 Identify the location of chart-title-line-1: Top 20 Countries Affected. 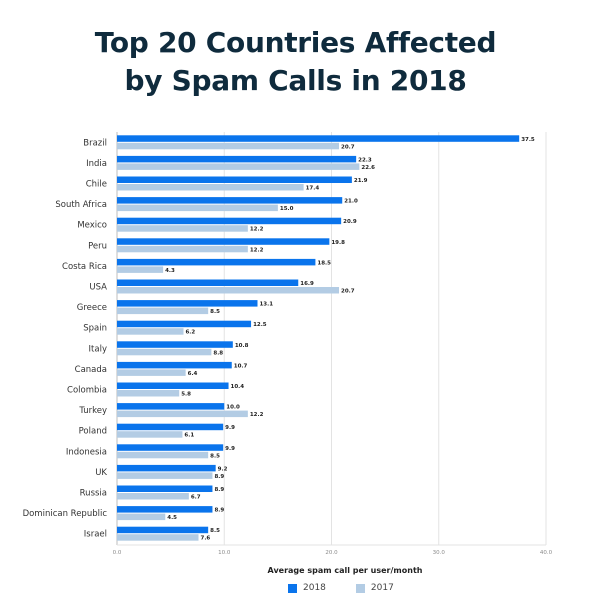
(295, 42).